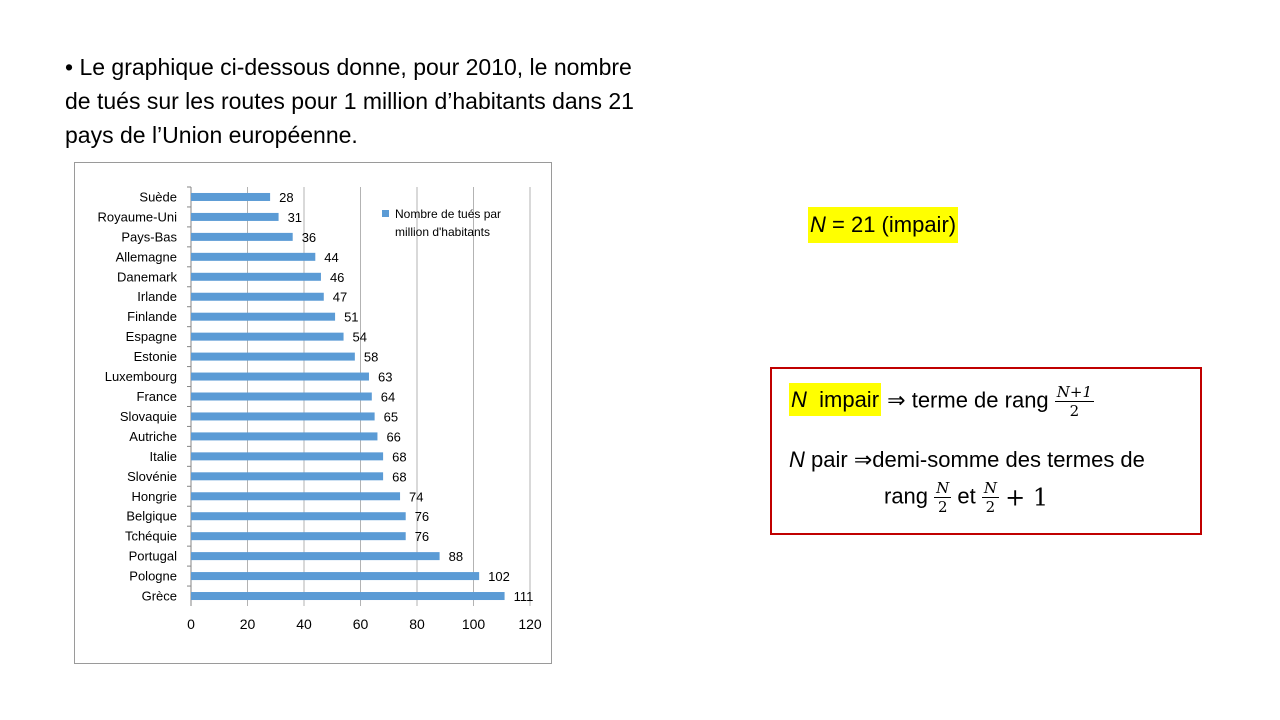 The height and width of the screenshot is (720, 1280). I want to click on category-label: Belgique, so click(151, 516).